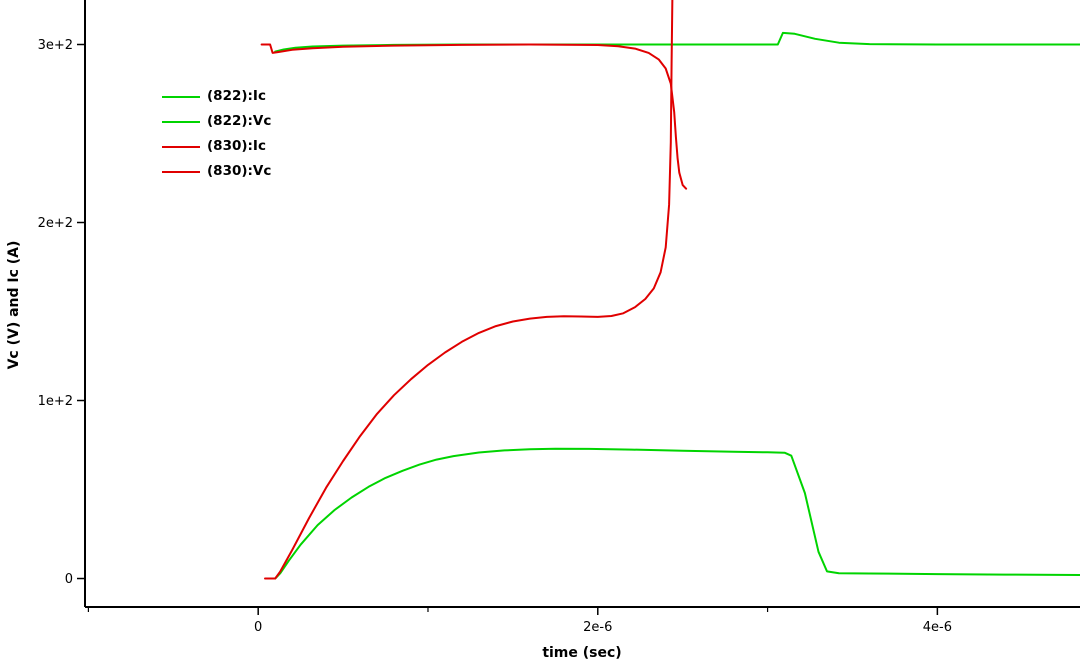  What do you see at coordinates (55, 223) in the screenshot?
I see `svg-text: 2e+2` at bounding box center [55, 223].